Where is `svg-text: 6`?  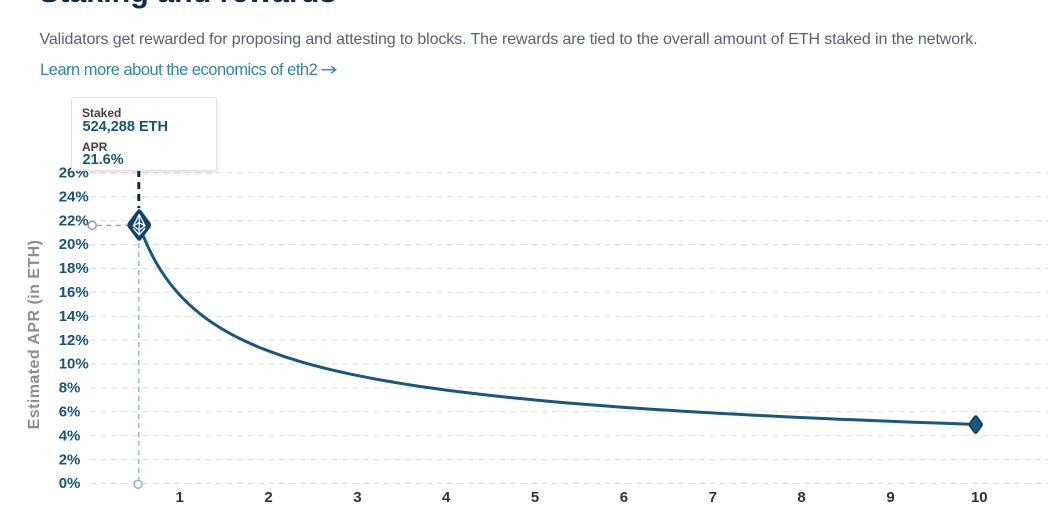
svg-text: 6 is located at coordinates (624, 497).